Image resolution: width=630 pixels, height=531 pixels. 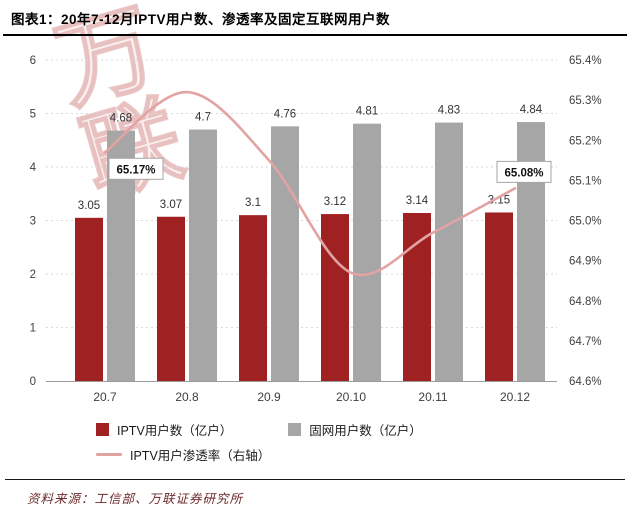 What do you see at coordinates (33, 329) in the screenshot?
I see `svg-text: 1` at bounding box center [33, 329].